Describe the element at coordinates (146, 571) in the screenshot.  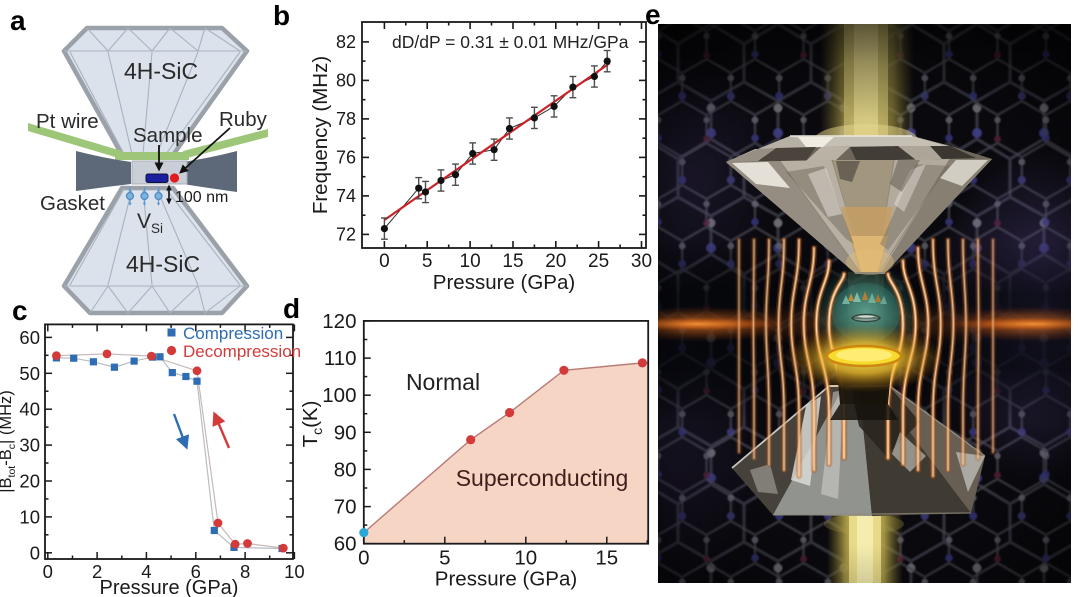
I see `svg-text: 4` at that location.